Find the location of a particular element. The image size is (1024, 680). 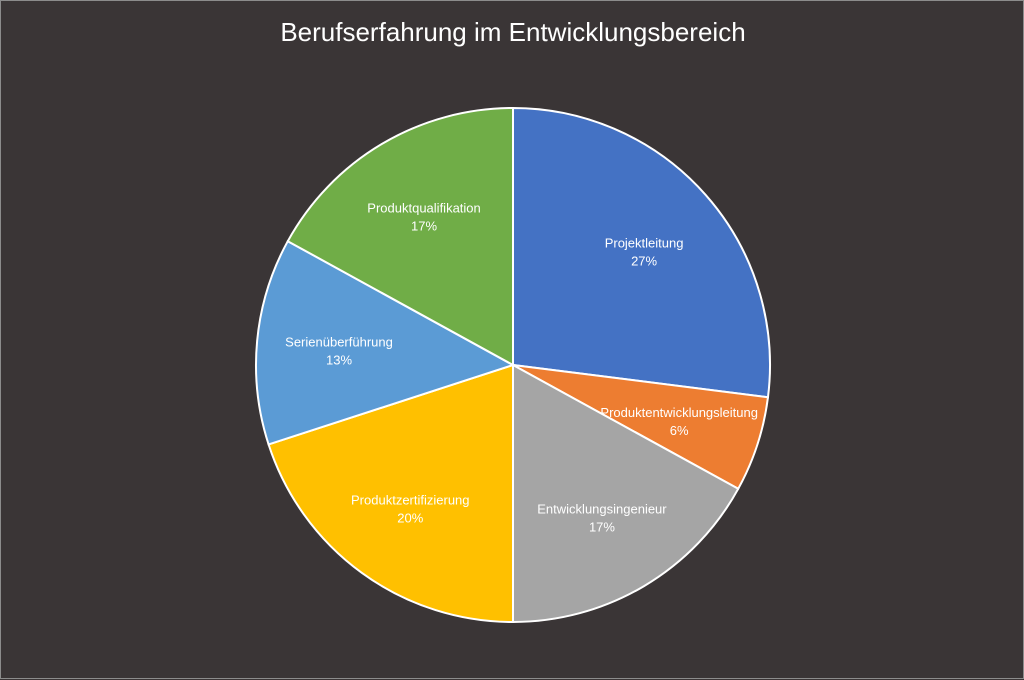

slice-label-2: Entwicklungsingenieur is located at coordinates (602, 508).